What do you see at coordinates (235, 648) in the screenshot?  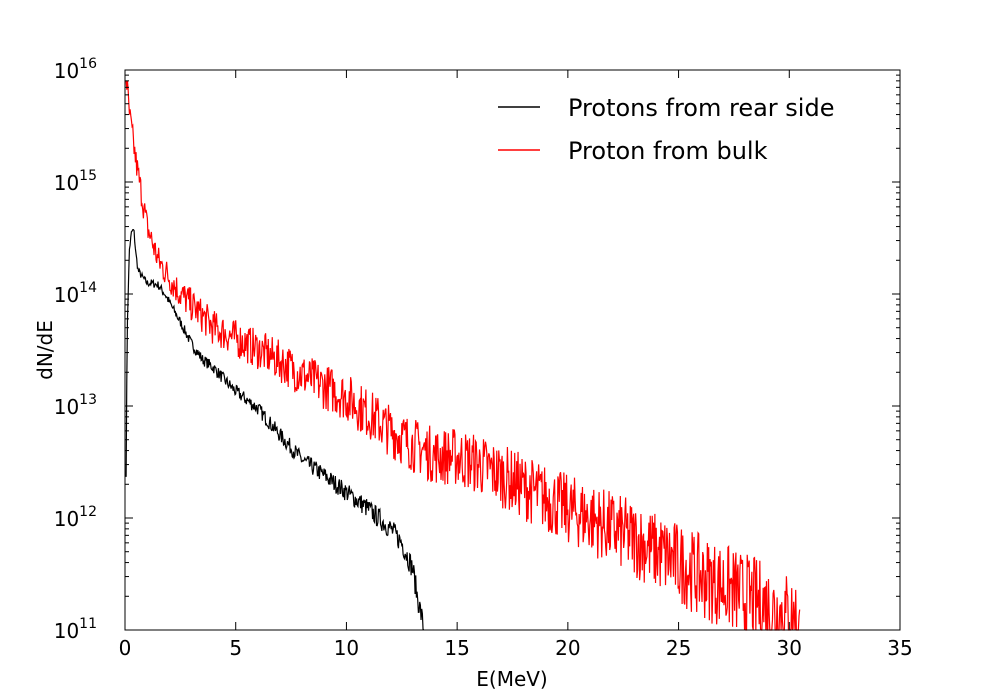 I see `x-tick-label: 5` at bounding box center [235, 648].